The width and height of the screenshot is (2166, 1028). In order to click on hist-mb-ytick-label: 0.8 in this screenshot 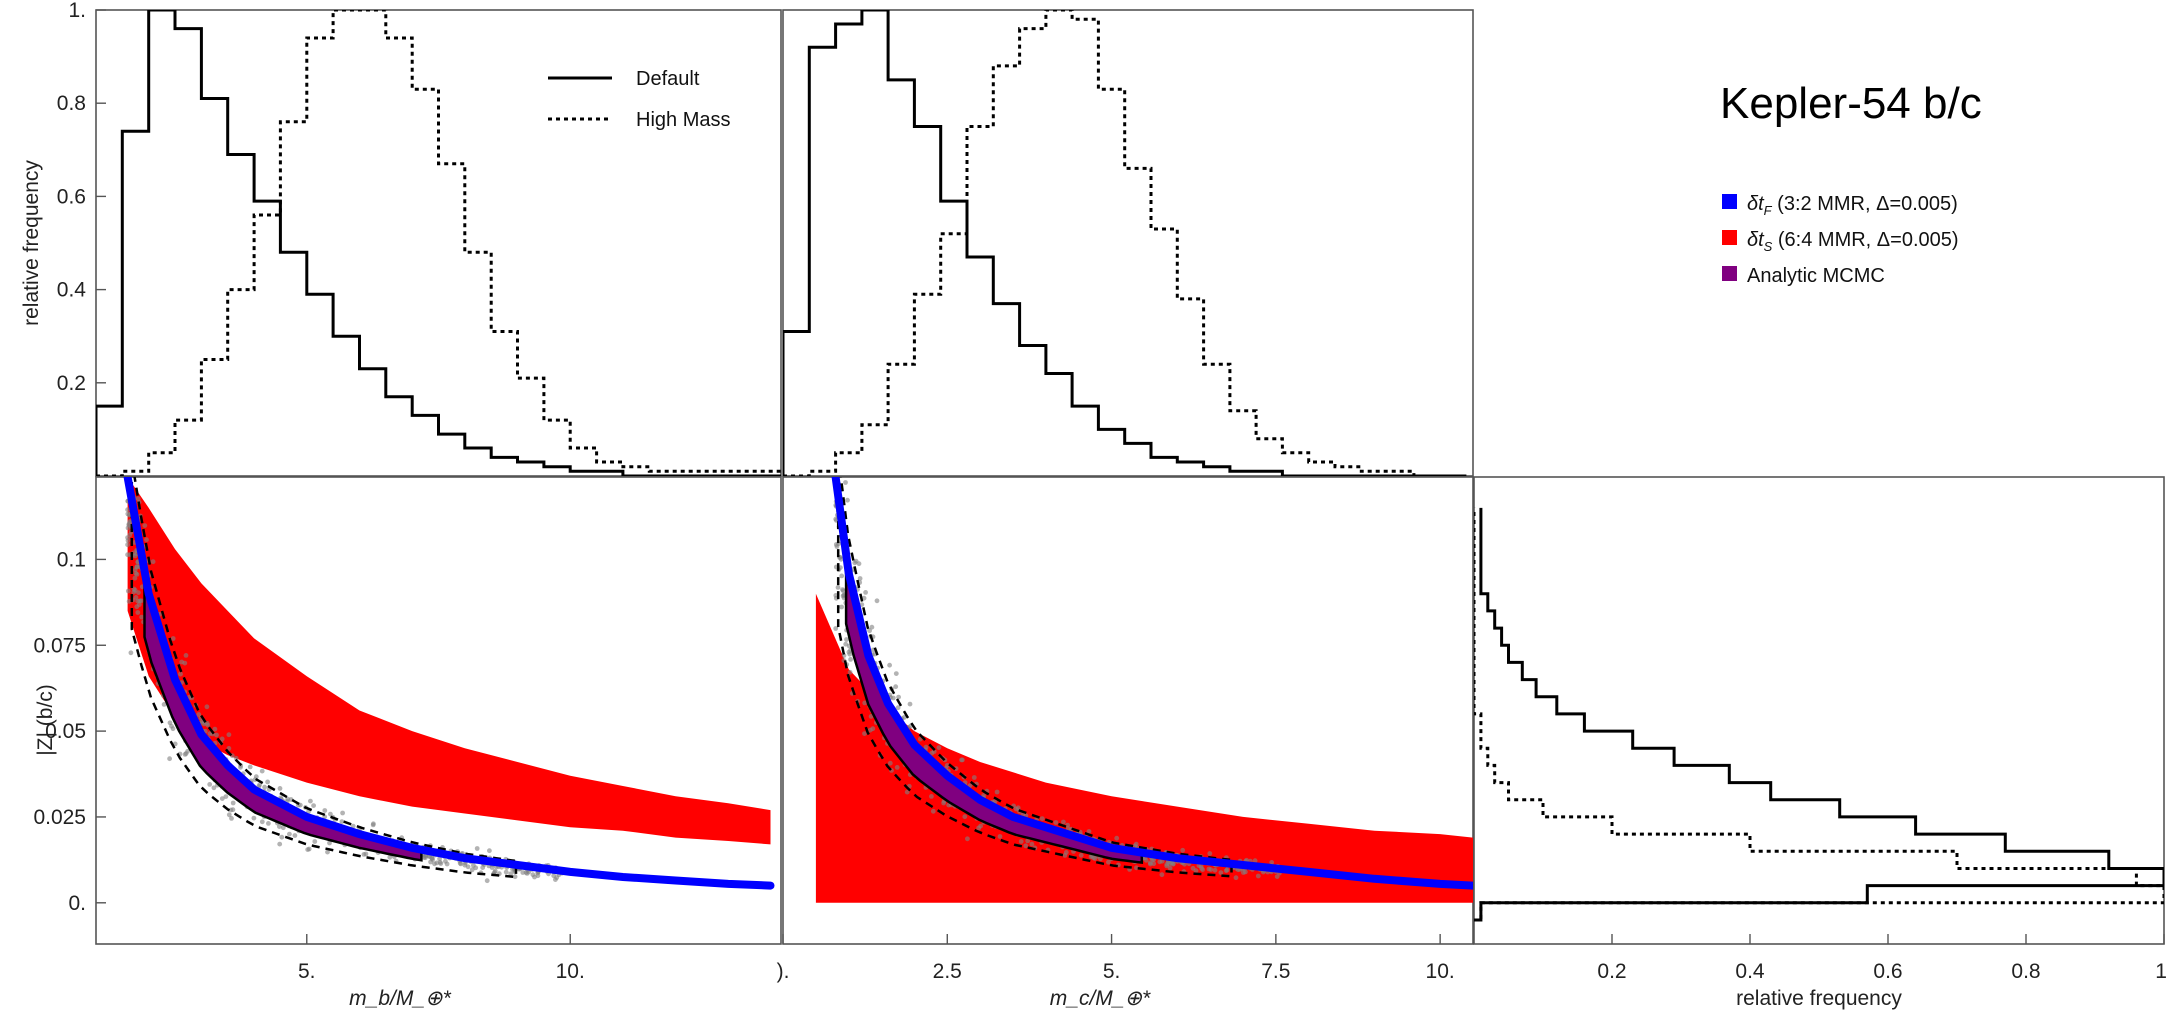, I will do `click(71, 103)`.